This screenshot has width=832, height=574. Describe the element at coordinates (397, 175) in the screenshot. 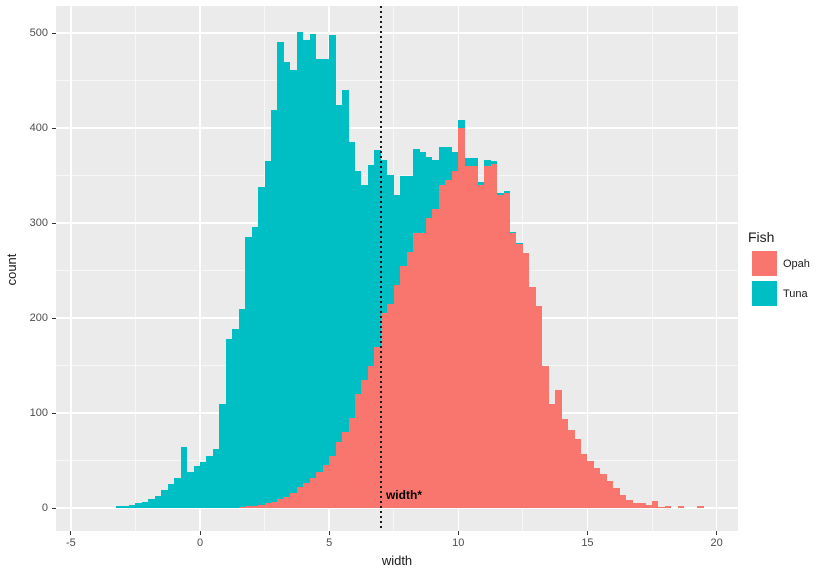

I see `gridline-y-minor` at that location.